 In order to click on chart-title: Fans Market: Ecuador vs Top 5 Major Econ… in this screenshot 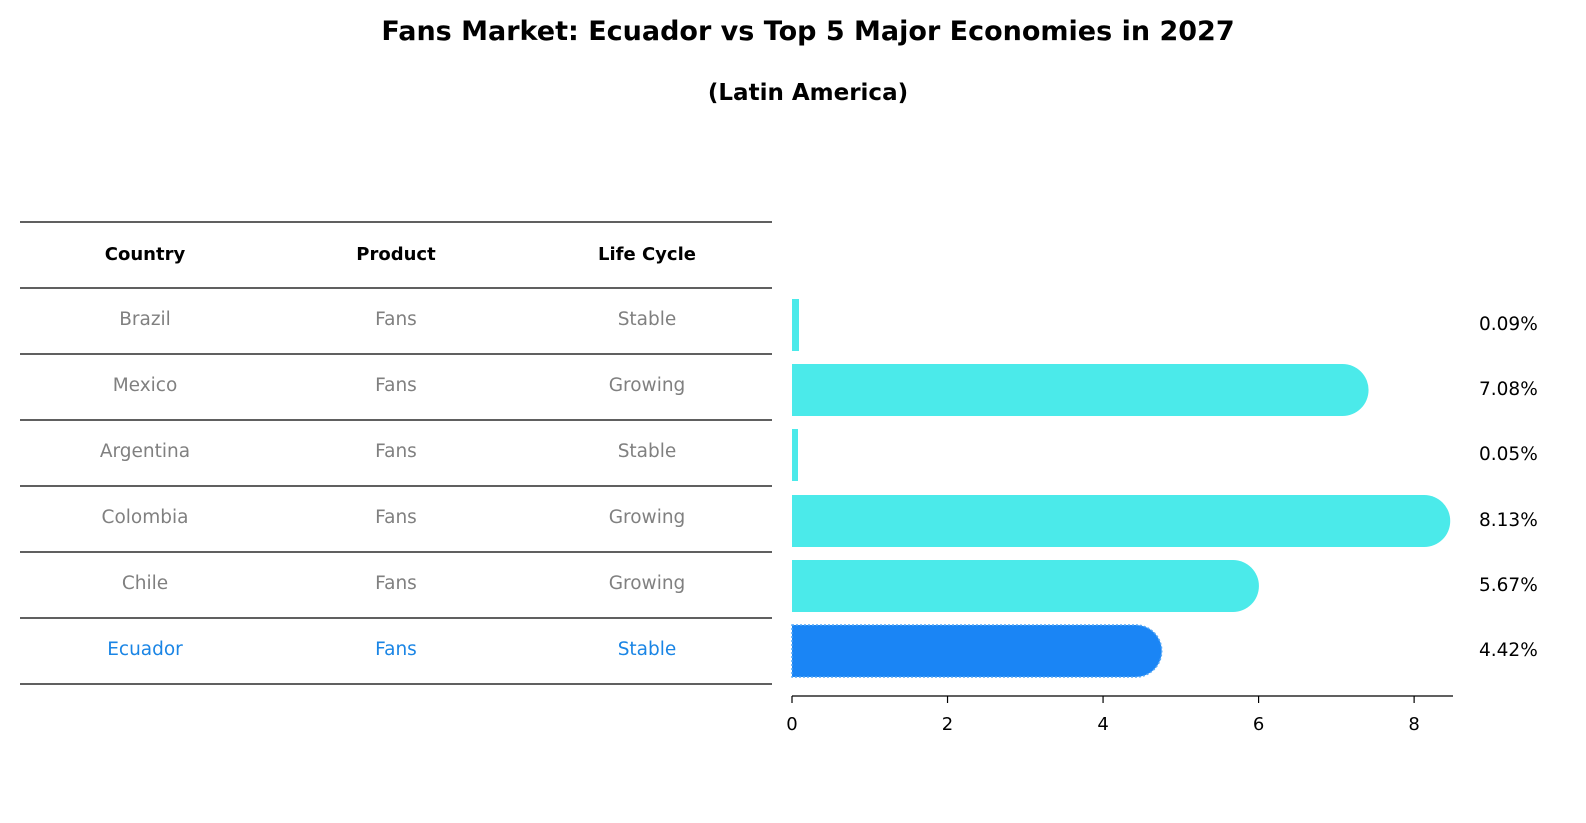, I will do `click(808, 31)`.